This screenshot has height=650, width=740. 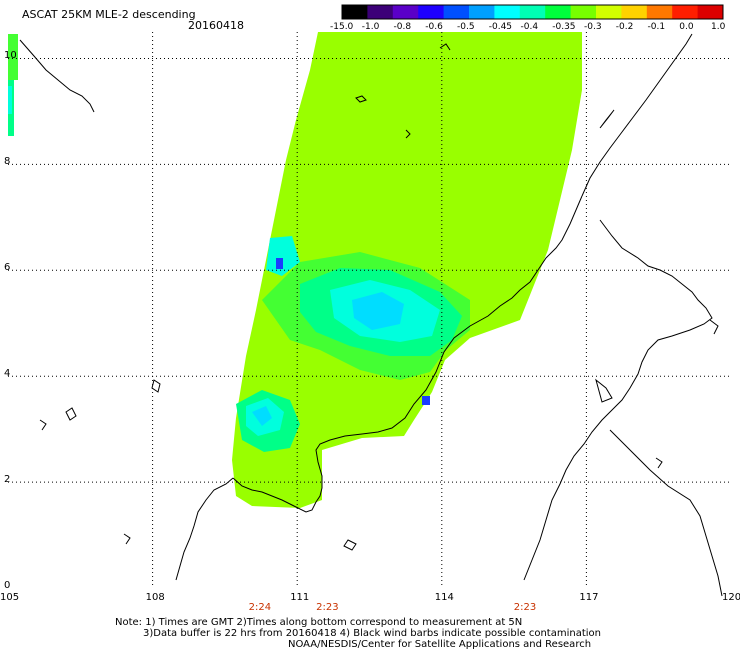 I want to click on swath-edge-cyan, so click(x=10, y=100).